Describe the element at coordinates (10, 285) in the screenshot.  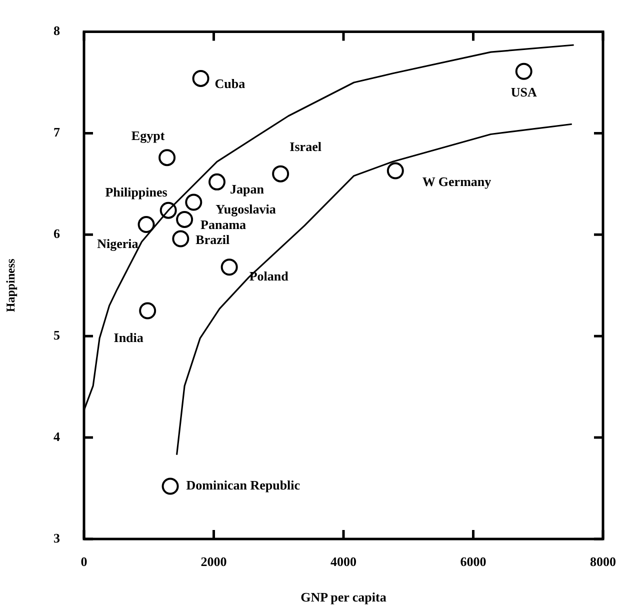
I see `y-axis-title: Happiness` at that location.